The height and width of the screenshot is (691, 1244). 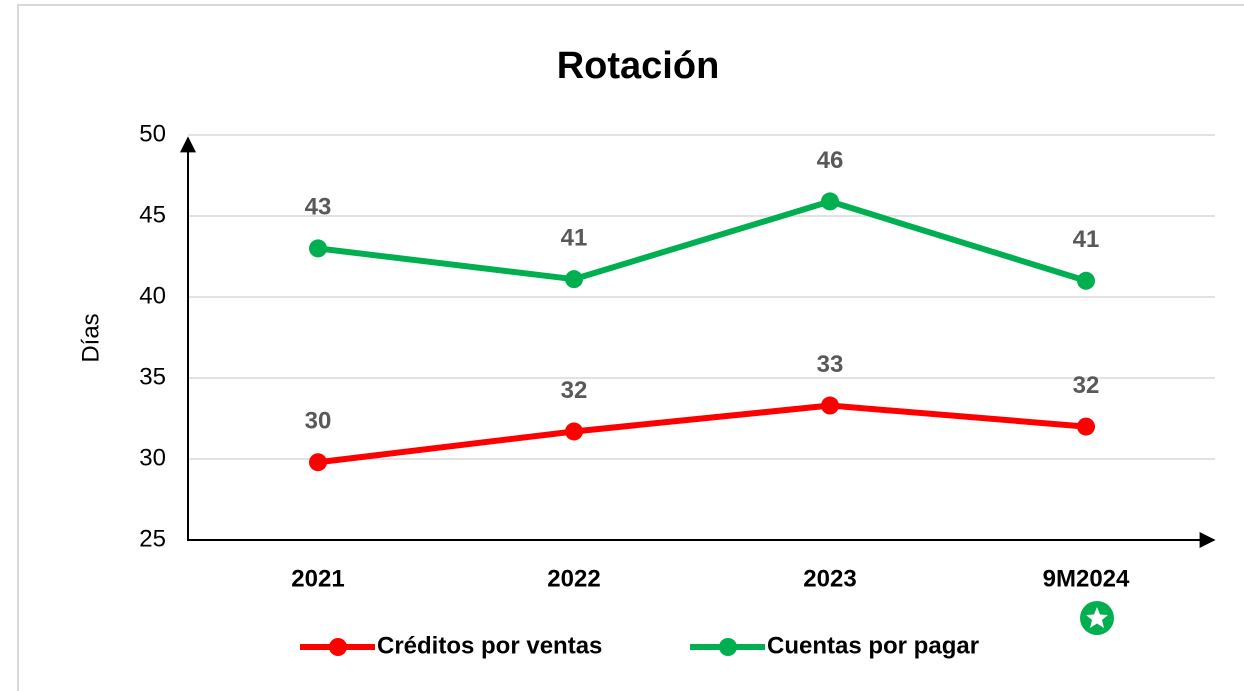 I want to click on y-tick-label: 30, so click(x=152, y=457).